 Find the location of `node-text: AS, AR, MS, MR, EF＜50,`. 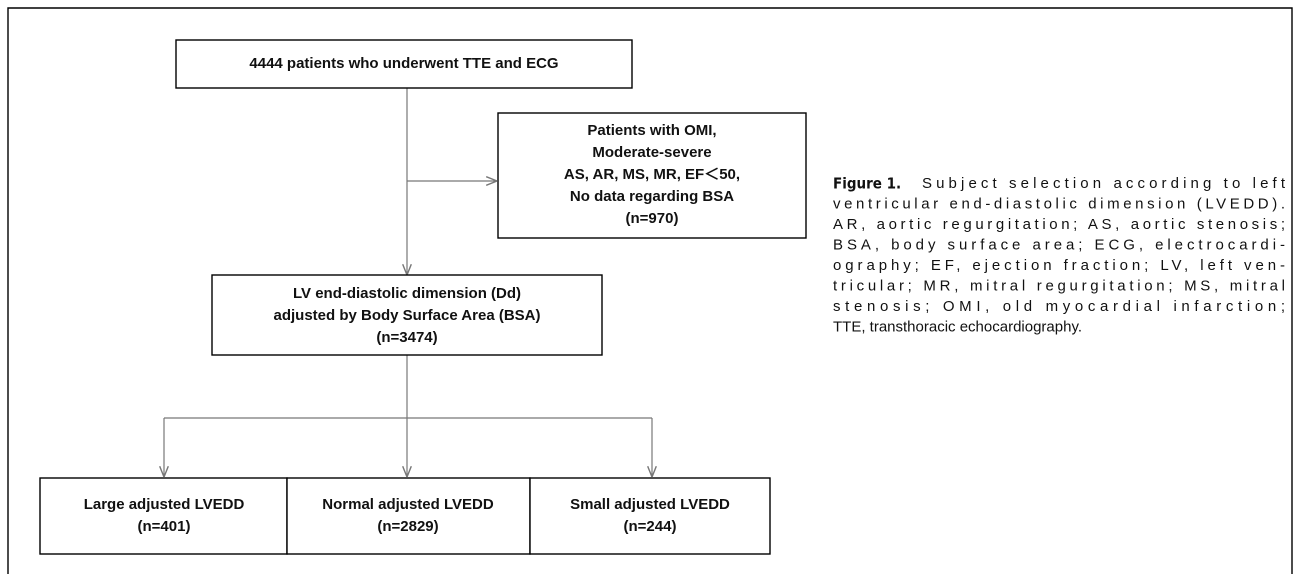

node-text: AS, AR, MS, MR, EF＜50, is located at coordinates (652, 174).